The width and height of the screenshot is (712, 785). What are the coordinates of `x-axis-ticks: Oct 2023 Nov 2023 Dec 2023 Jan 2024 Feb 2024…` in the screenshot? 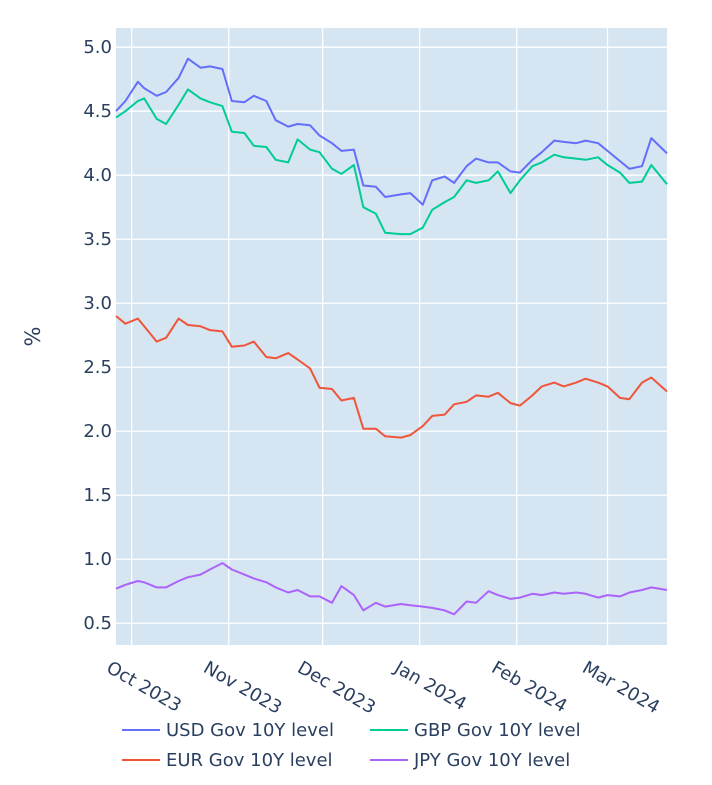 It's located at (383, 688).